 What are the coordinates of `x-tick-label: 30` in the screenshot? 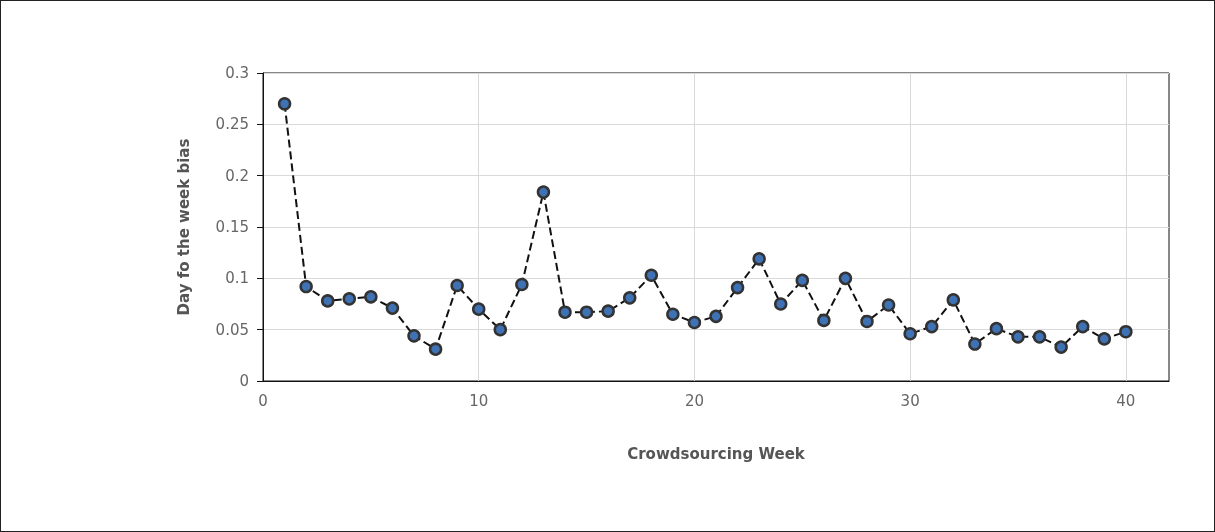 It's located at (910, 400).